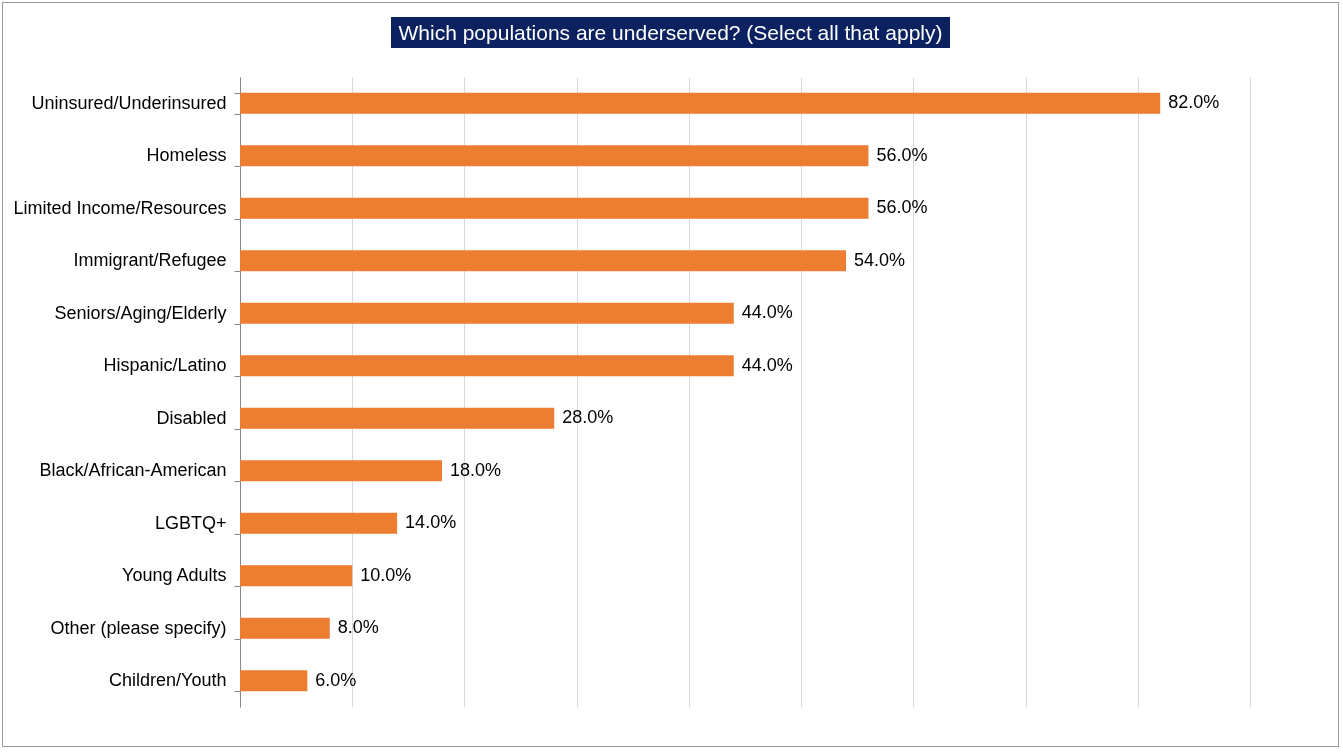 The height and width of the screenshot is (753, 1343). Describe the element at coordinates (133, 470) in the screenshot. I see `y-tick-label: Black/African-American` at that location.